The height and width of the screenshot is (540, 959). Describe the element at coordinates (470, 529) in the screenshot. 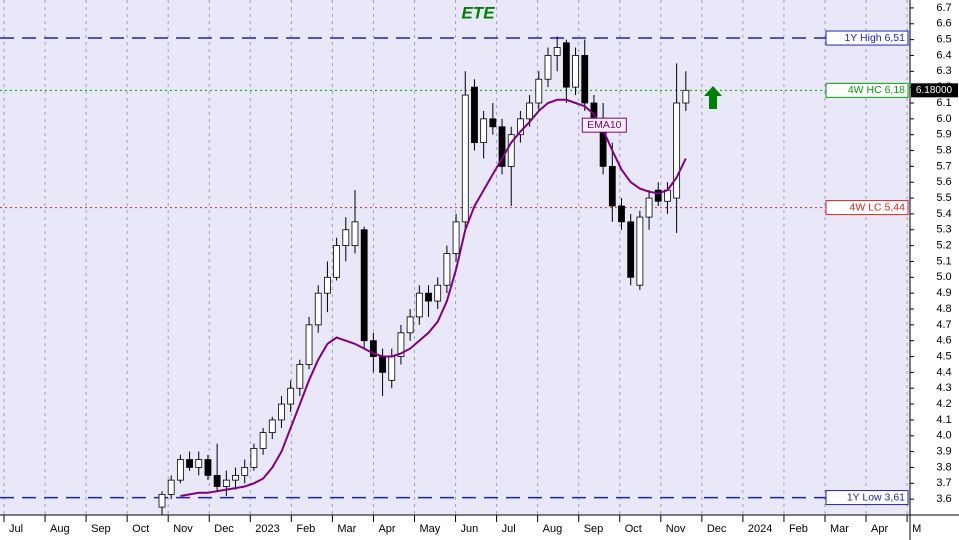

I see `x-tick-label: Jun` at that location.